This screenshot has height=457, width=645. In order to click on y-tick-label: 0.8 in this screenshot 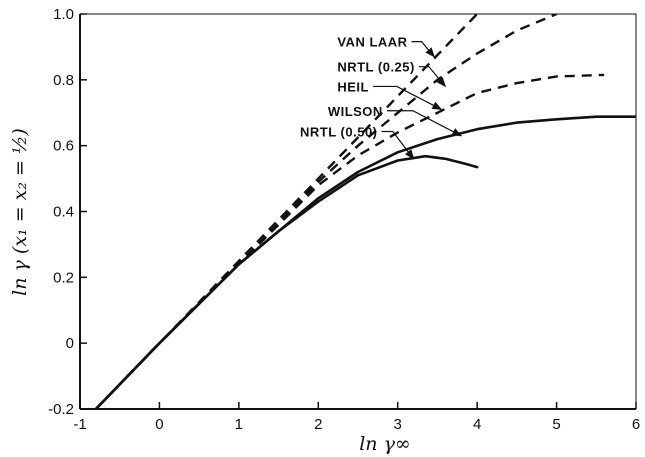, I will do `click(63, 80)`.